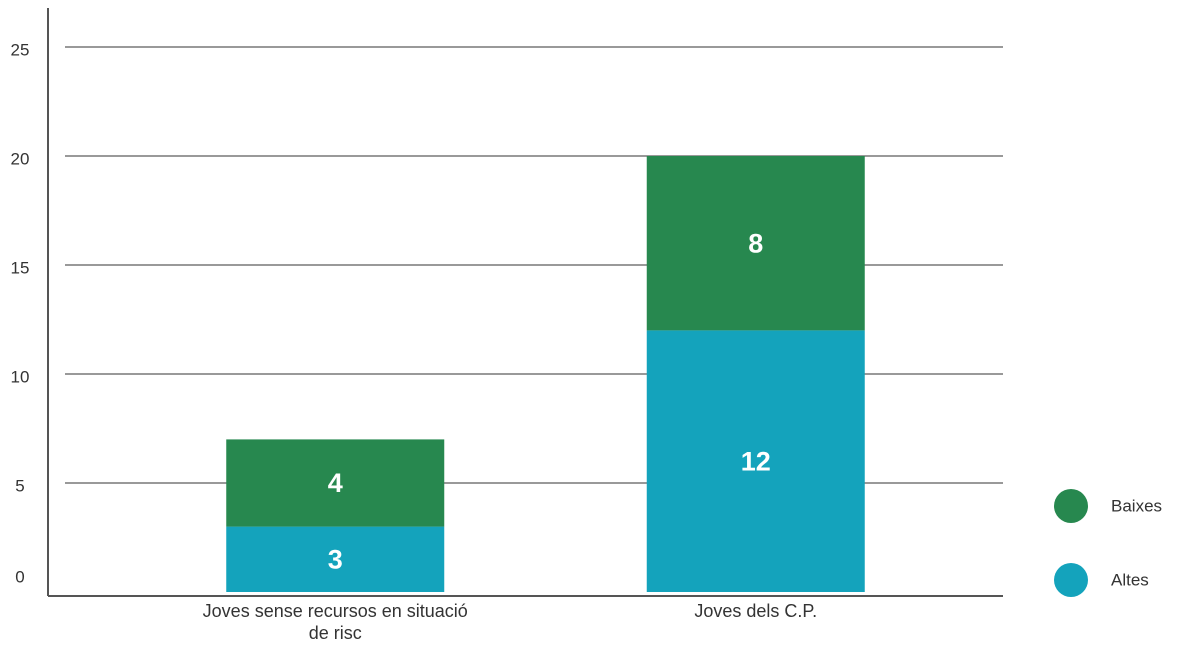 This screenshot has width=1178, height=657. I want to click on x-tick-label: Joves sense recursos en situació de risc, so click(335, 622).